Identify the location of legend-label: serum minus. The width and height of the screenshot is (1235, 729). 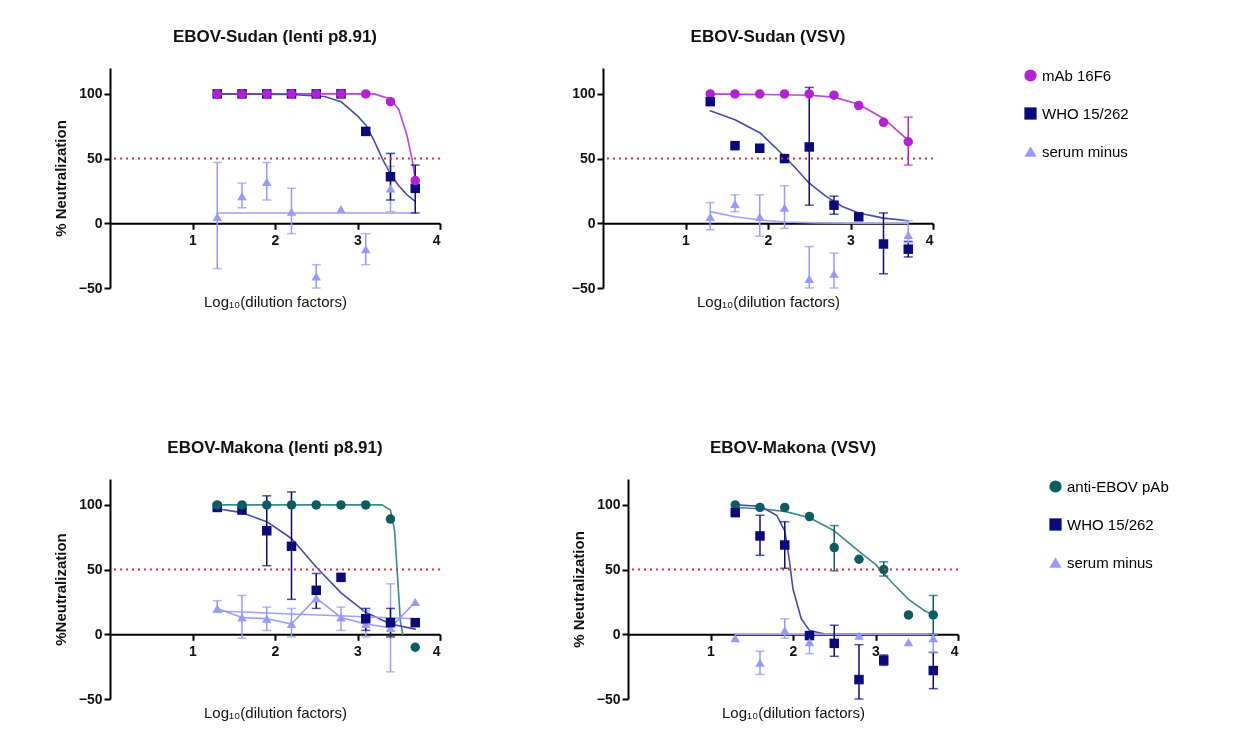
(1085, 151).